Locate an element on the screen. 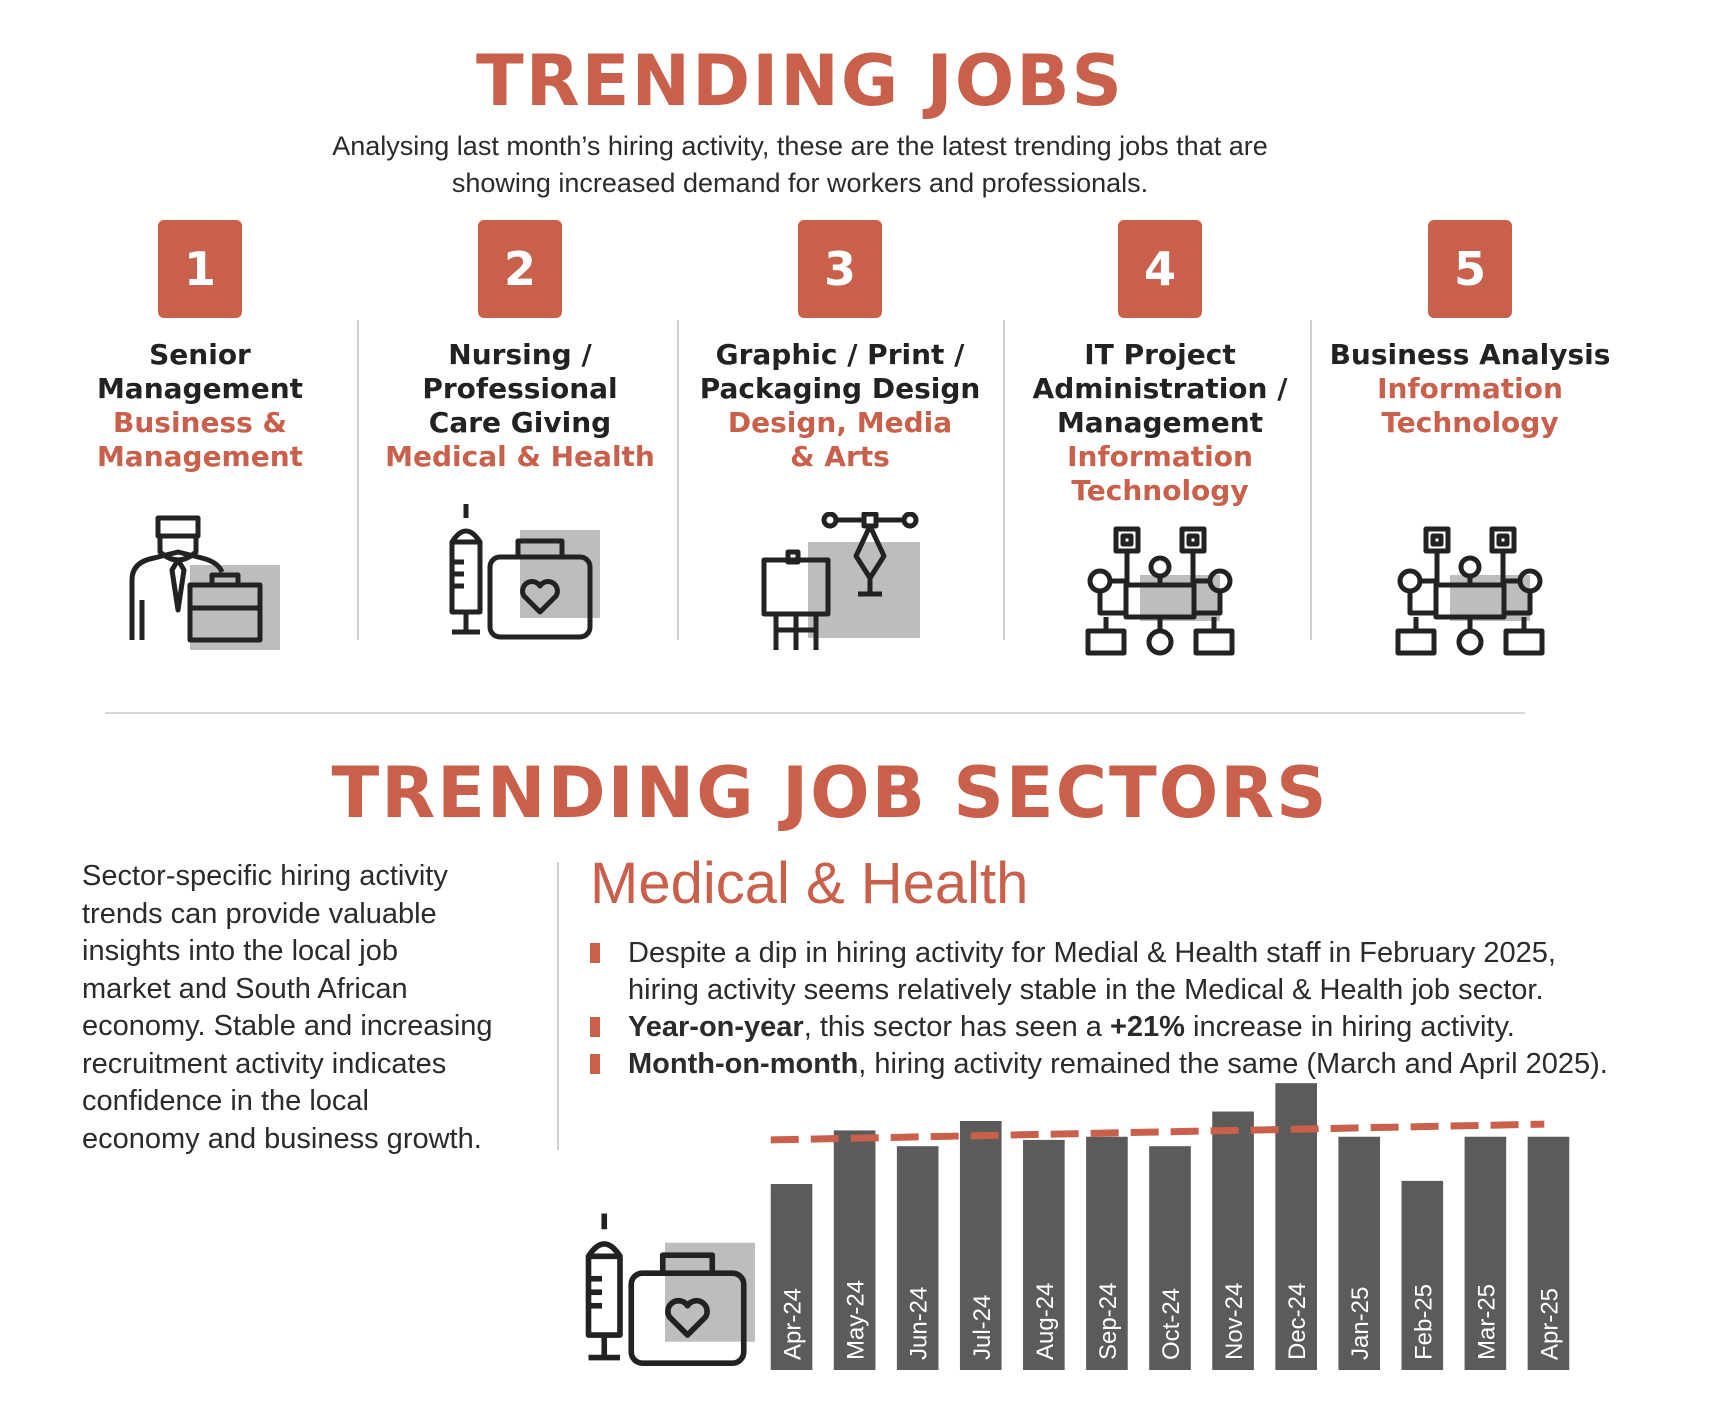 This screenshot has width=1718, height=1418. job-title: Senior Management Business & Management is located at coordinates (200, 406).